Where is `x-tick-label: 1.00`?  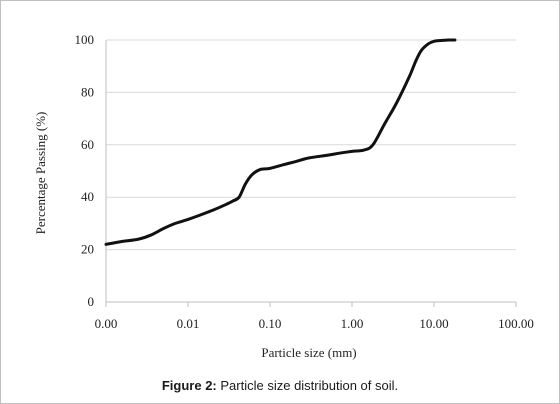
x-tick-label: 1.00 is located at coordinates (352, 323).